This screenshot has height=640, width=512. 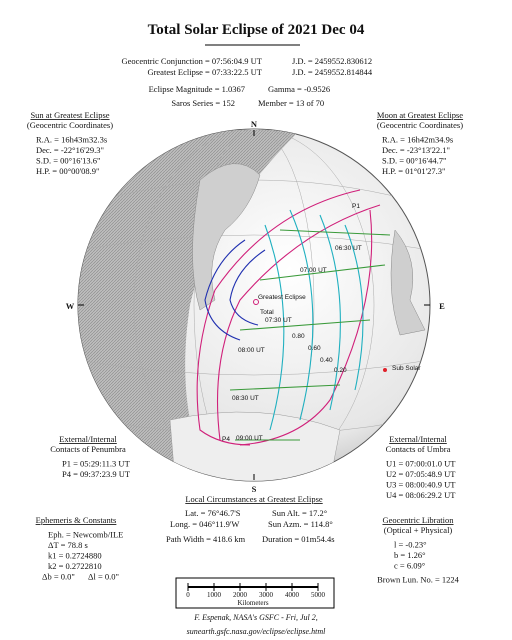 I want to click on block-line: l = -0.23°, so click(x=410, y=545).